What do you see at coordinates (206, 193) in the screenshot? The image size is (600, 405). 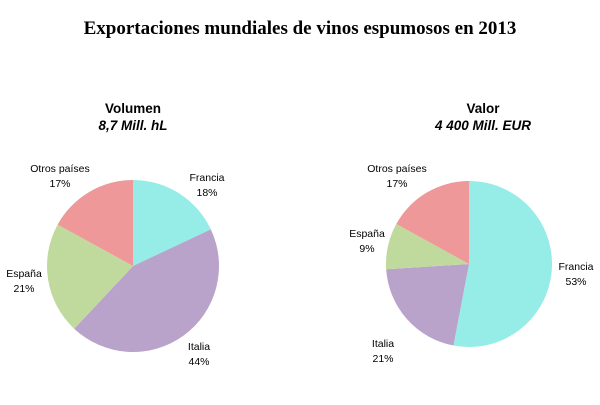 I see `volume-value-francia: 18%` at bounding box center [206, 193].